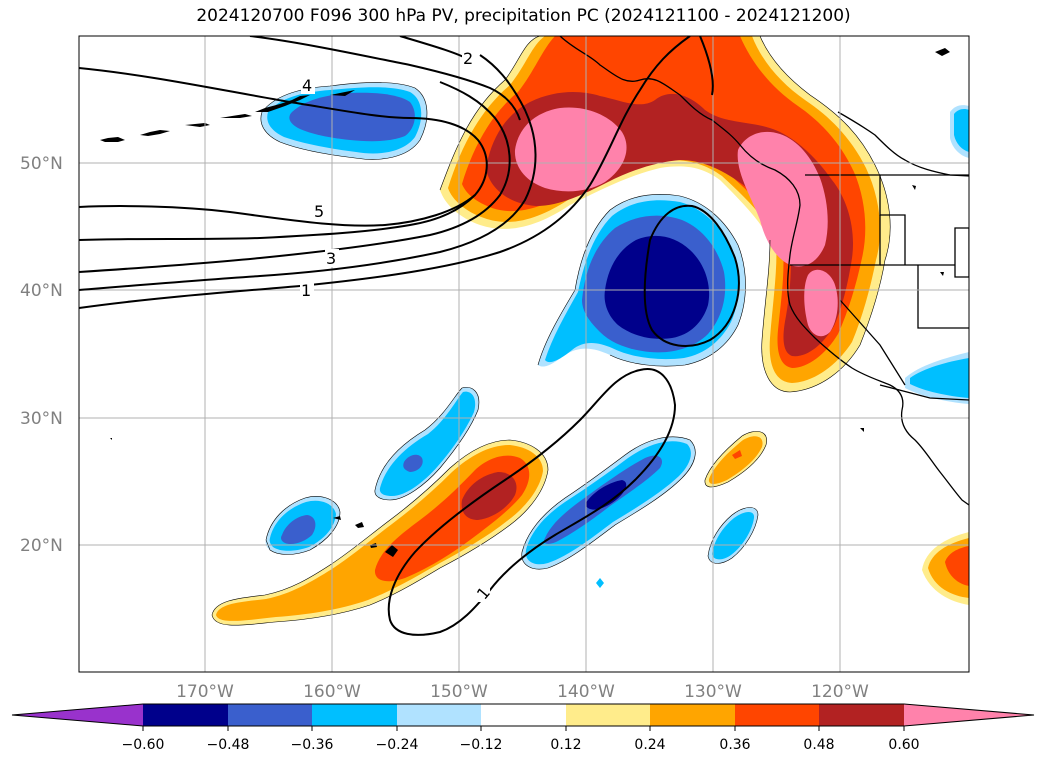 The image size is (1047, 765). What do you see at coordinates (818, 745) in the screenshot?
I see `colorbar-tick-label: 0.48` at bounding box center [818, 745].